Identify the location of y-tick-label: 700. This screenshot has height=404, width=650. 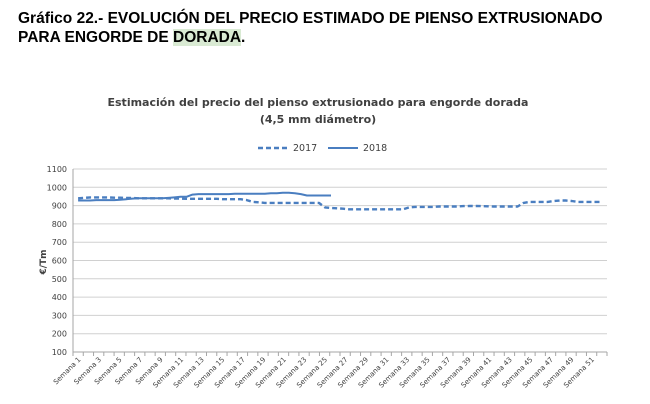
(59, 242).